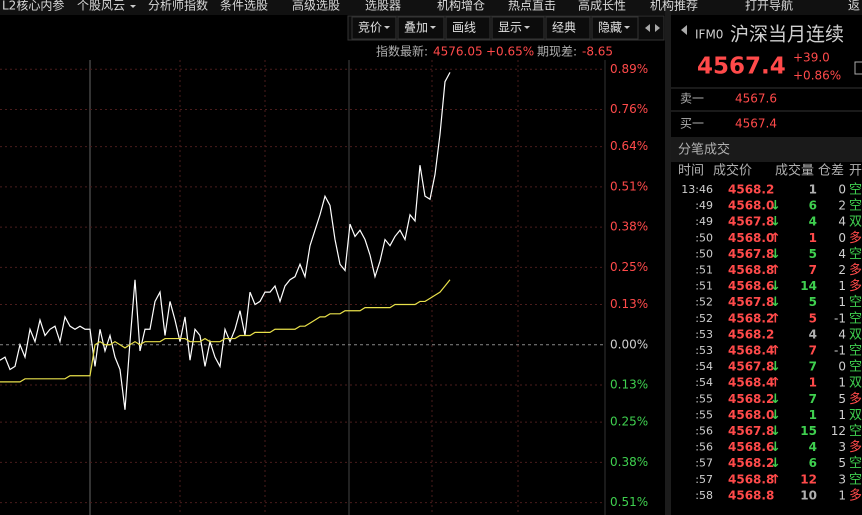 This screenshot has height=515, width=862. I want to click on basis-label: 期现差:, so click(557, 52).